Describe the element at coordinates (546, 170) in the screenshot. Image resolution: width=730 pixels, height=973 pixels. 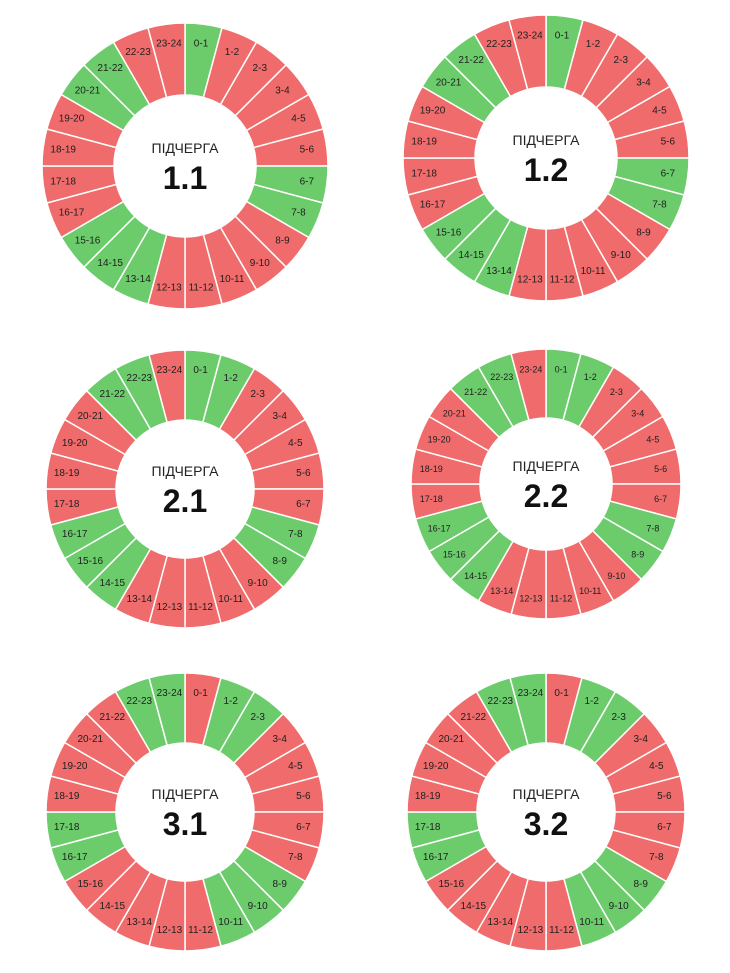
I see `queue-number: 1.2` at that location.